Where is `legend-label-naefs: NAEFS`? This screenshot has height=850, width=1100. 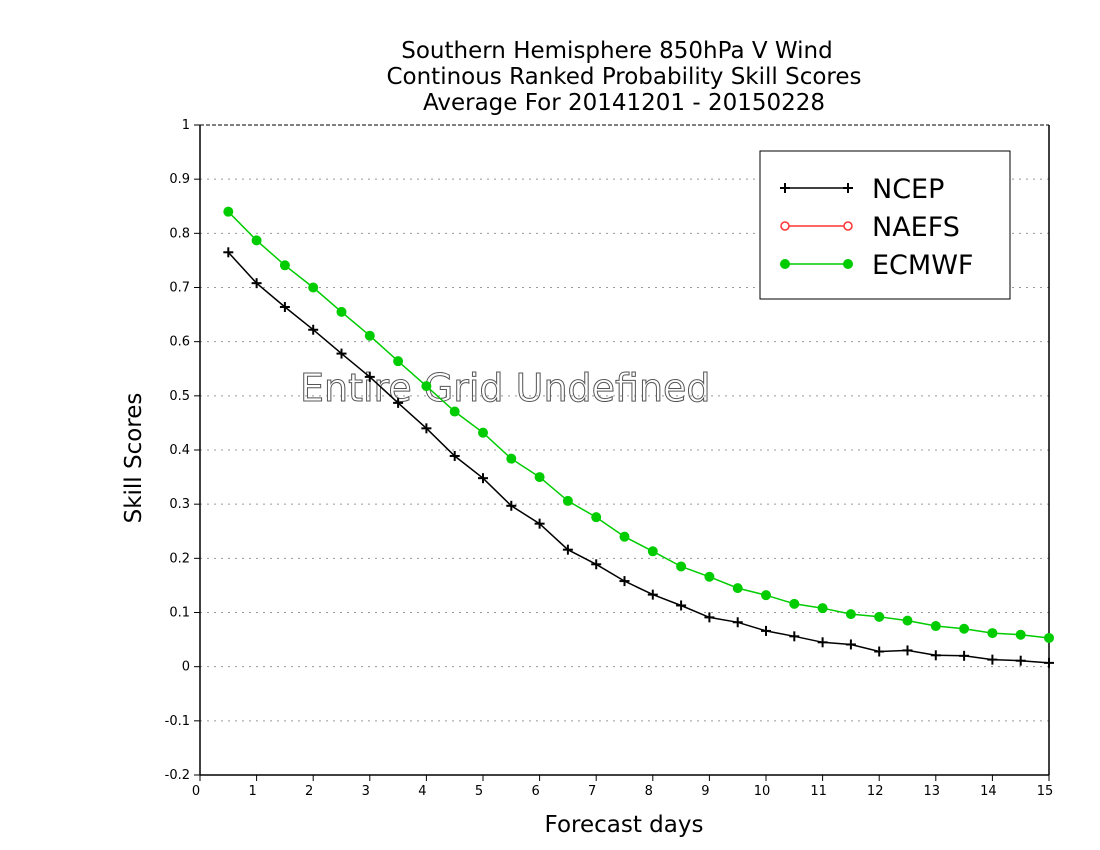
legend-label-naefs: NAEFS is located at coordinates (916, 227).